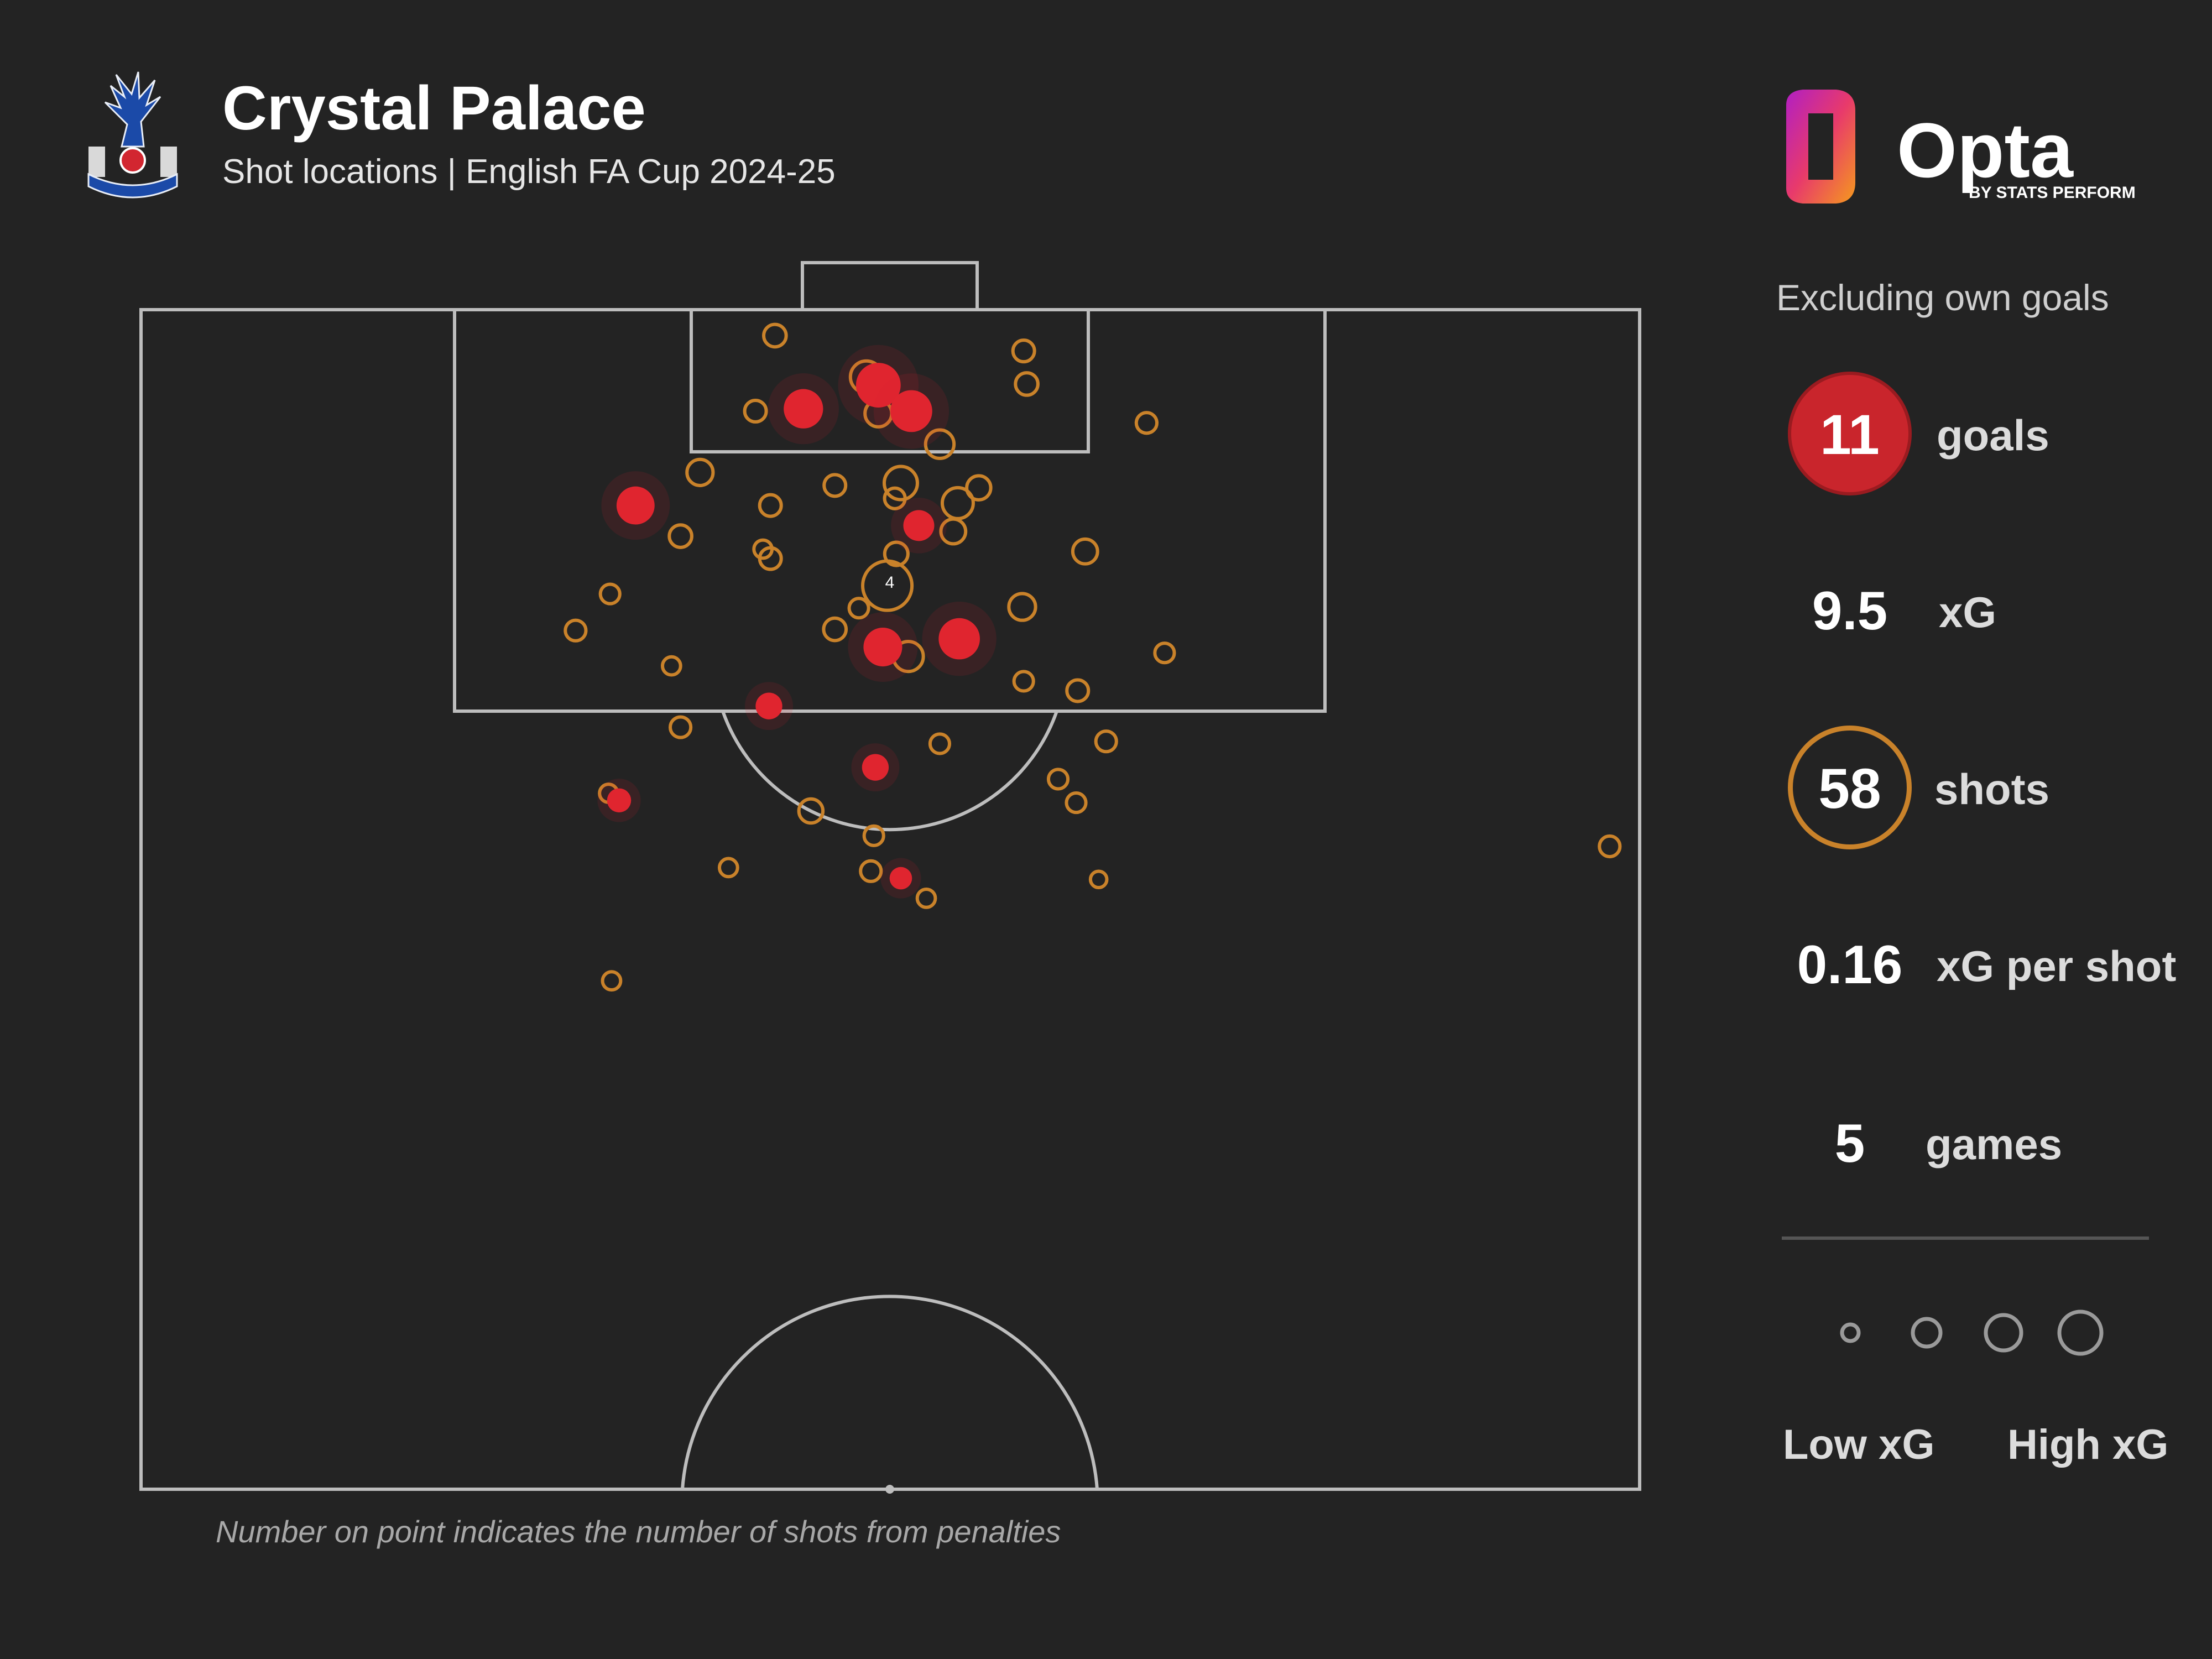 The image size is (2212, 1659). I want to click on svg-text: Opta, so click(1986, 151).